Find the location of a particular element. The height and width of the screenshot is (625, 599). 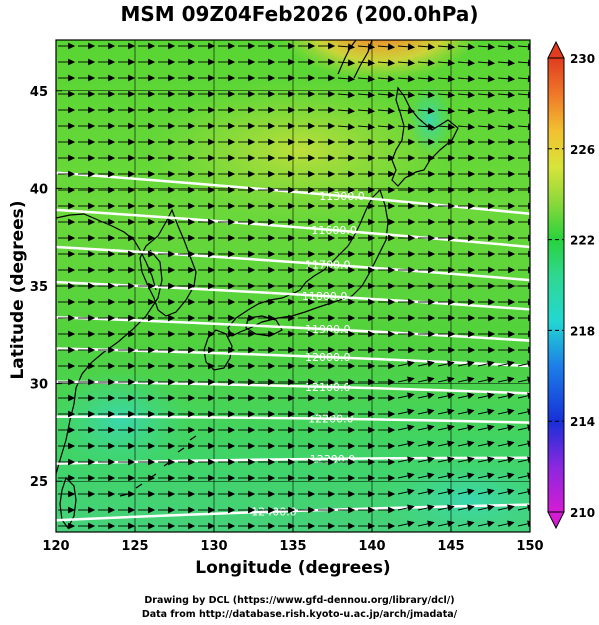

x-tick-label: 150 is located at coordinates (529, 546).